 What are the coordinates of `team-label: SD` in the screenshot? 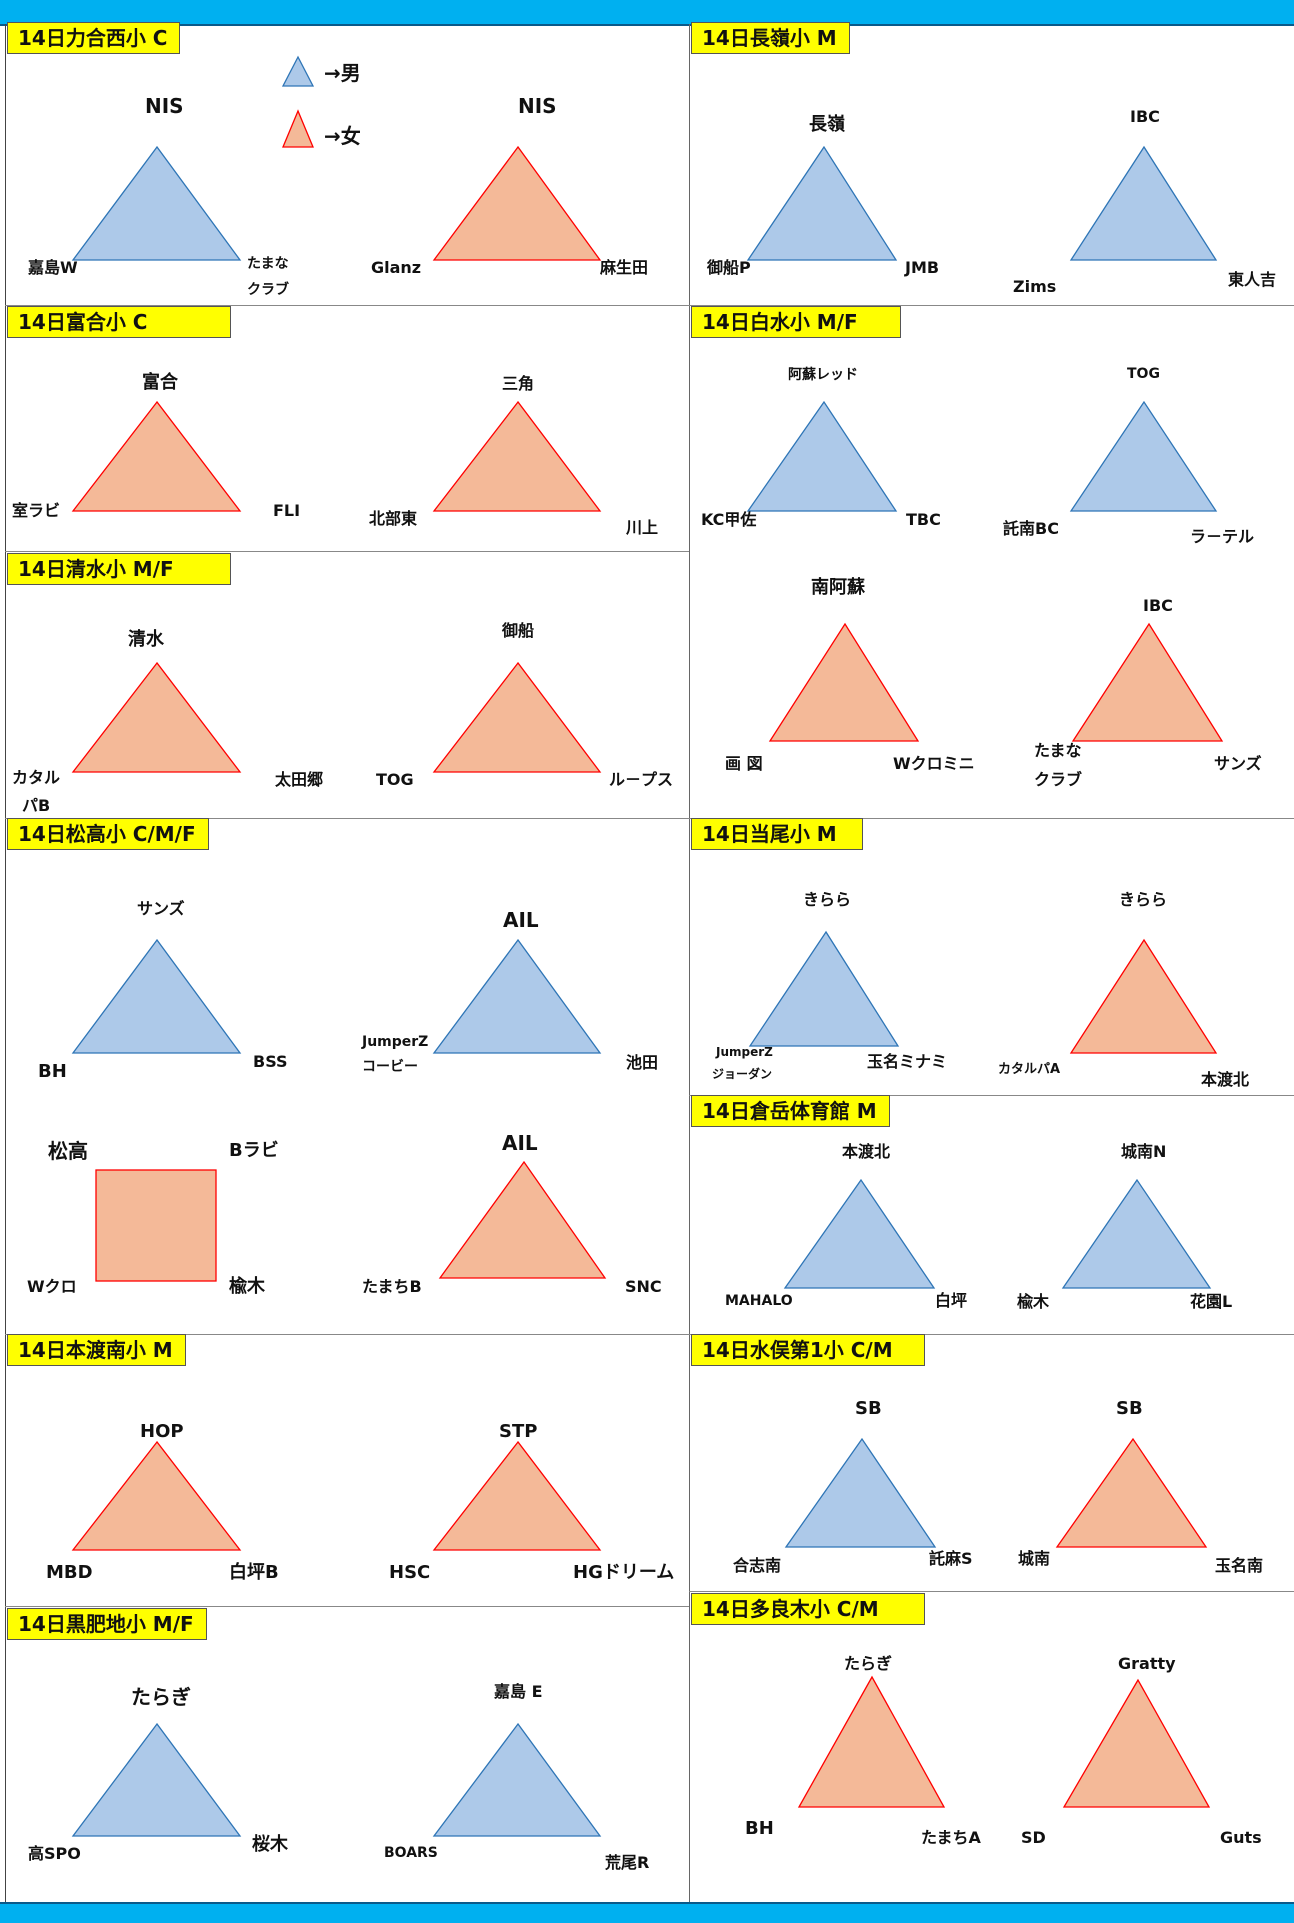 It's located at (1033, 1837).